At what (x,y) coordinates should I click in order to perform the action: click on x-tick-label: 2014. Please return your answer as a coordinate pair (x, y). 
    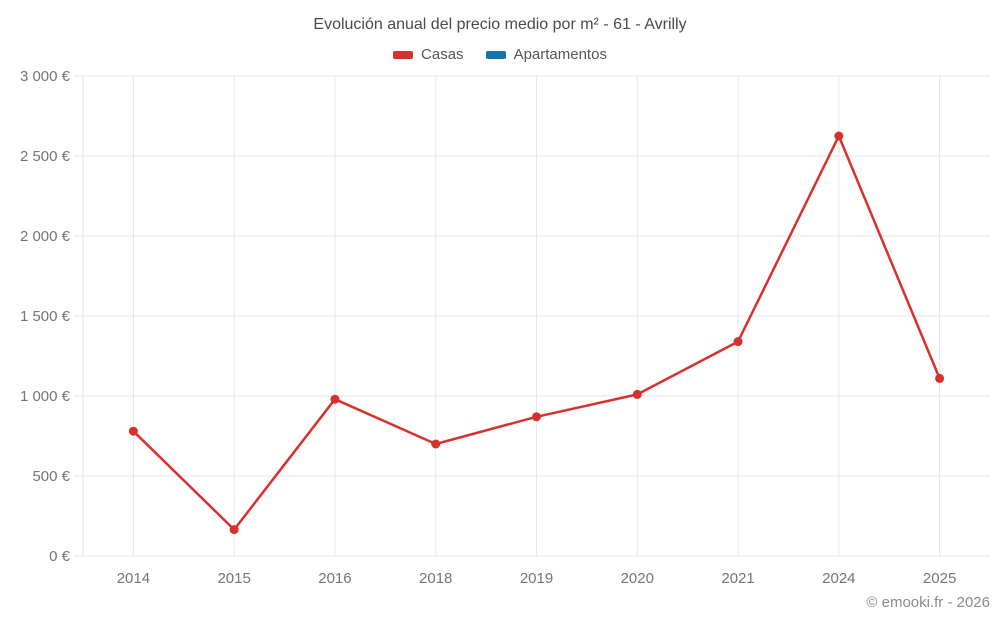
    Looking at the image, I should click on (133, 578).